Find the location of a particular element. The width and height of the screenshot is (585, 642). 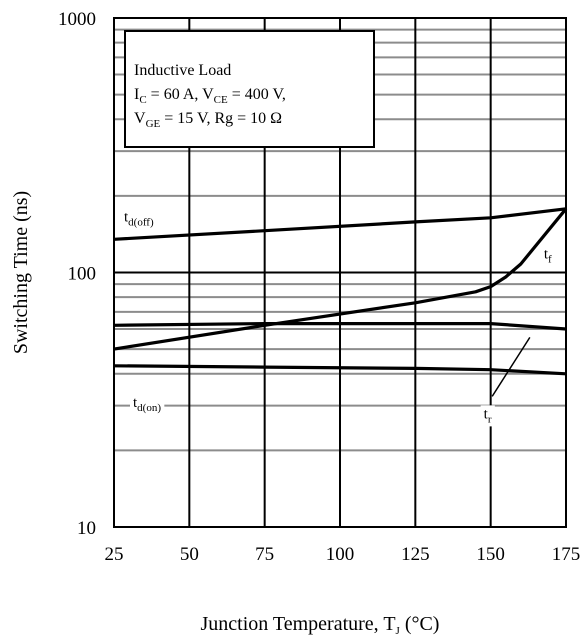

condition-line: IC = 60 A, VCE = 400 V, is located at coordinates (210, 96).